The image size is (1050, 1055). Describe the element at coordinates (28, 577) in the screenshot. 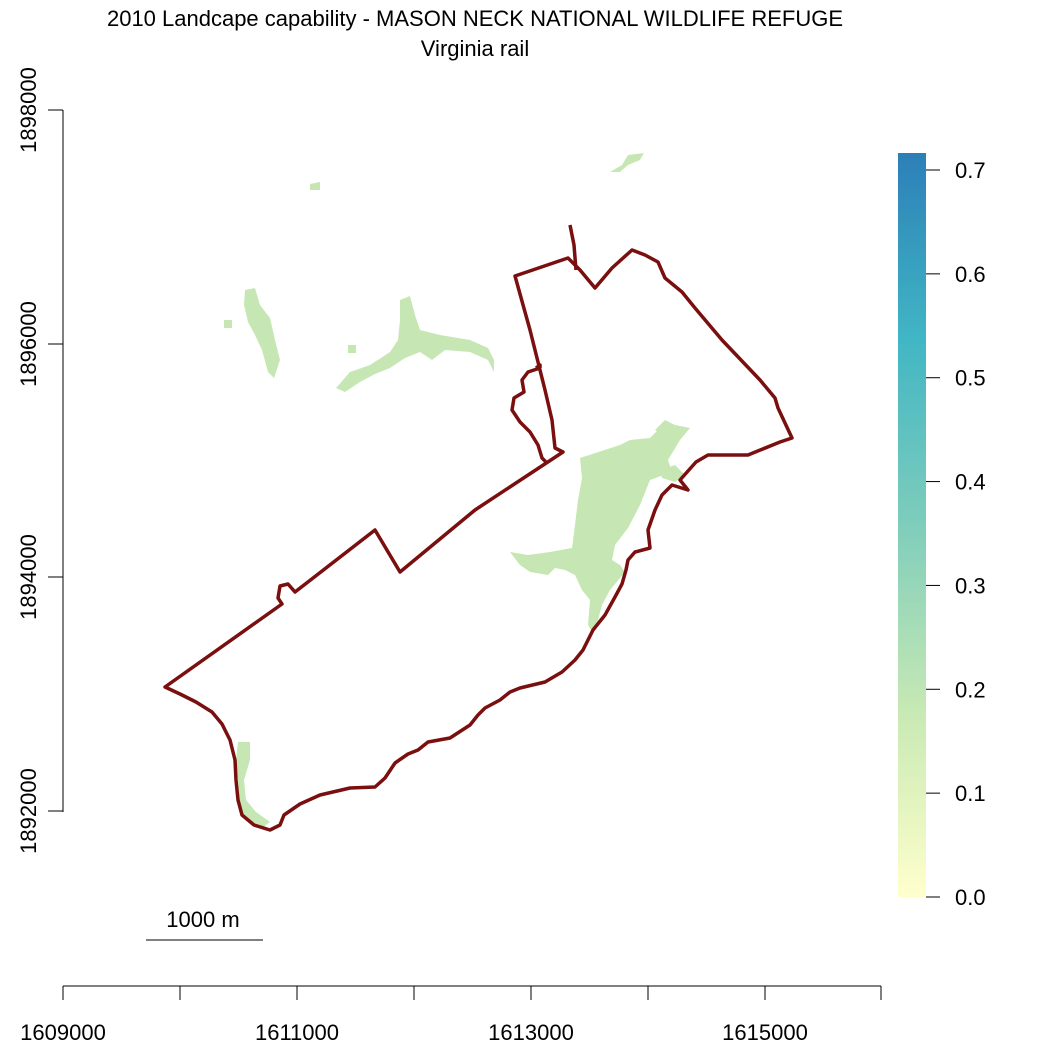

I see `y-tick-label: 1894000` at that location.